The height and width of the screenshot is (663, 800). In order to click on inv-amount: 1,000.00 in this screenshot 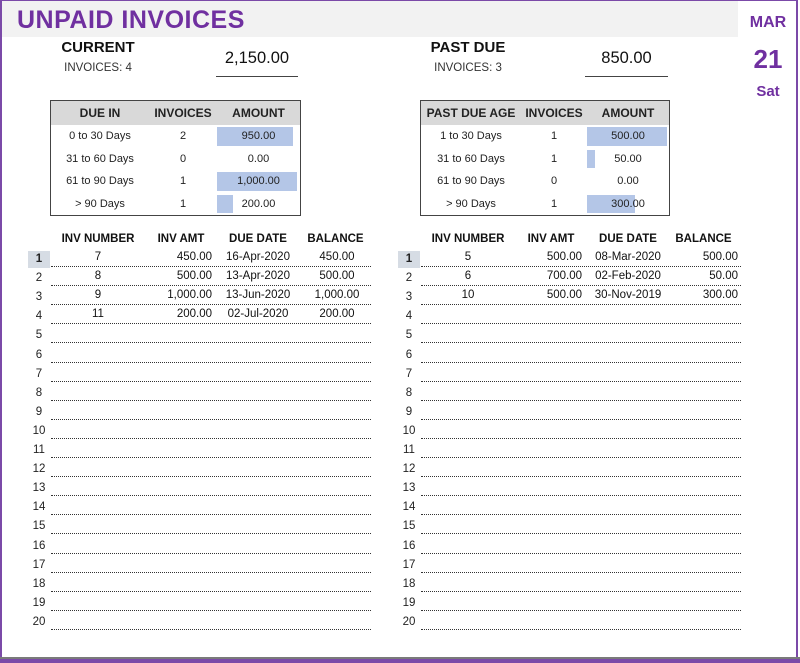, I will do `click(189, 295)`.